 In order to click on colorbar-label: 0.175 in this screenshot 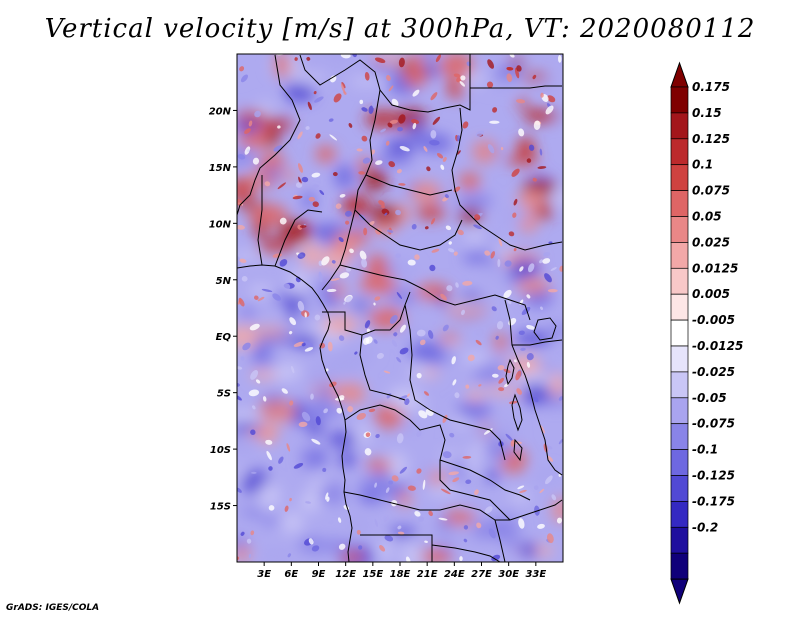, I will do `click(711, 87)`.